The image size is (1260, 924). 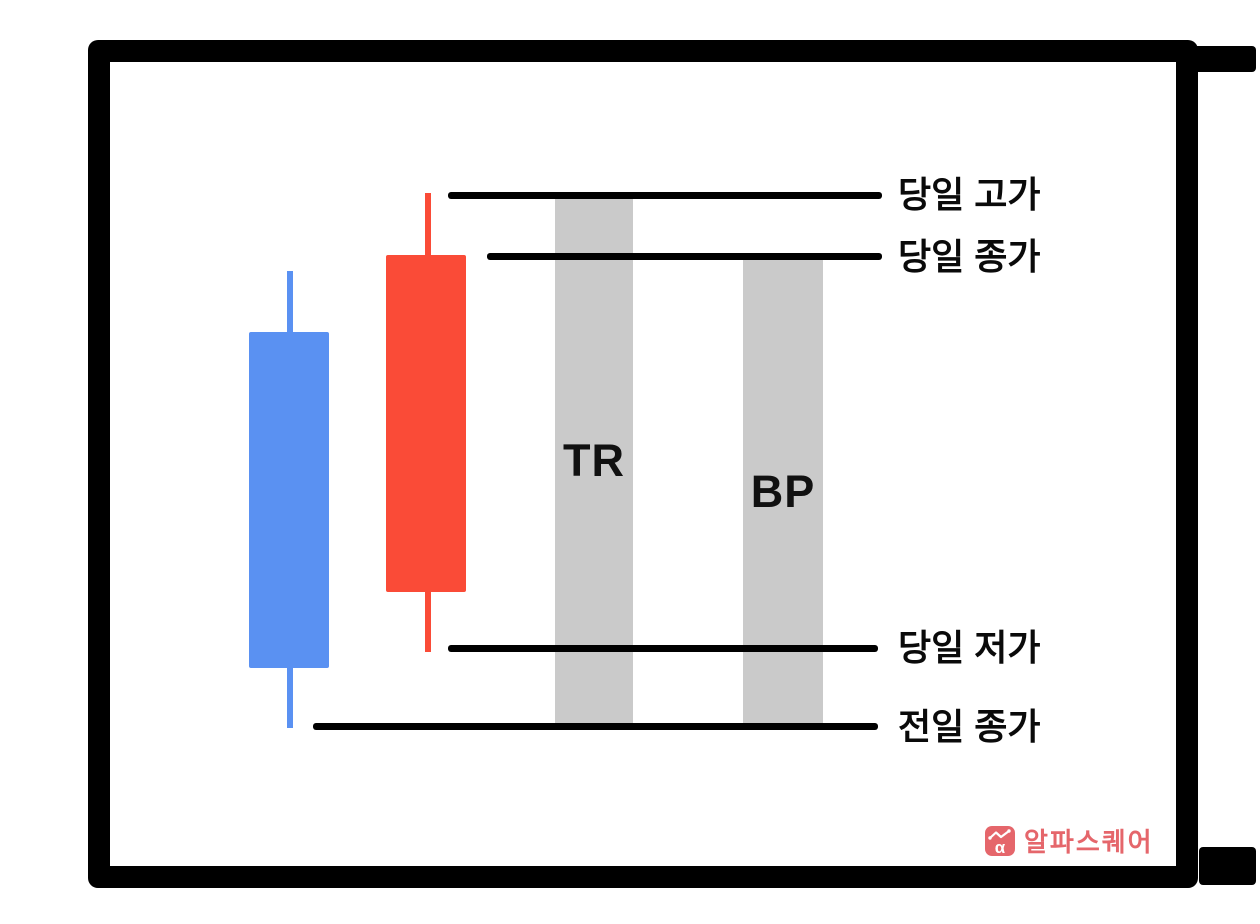 I want to click on alphasquare-chart-icon: α, so click(x=1000, y=841).